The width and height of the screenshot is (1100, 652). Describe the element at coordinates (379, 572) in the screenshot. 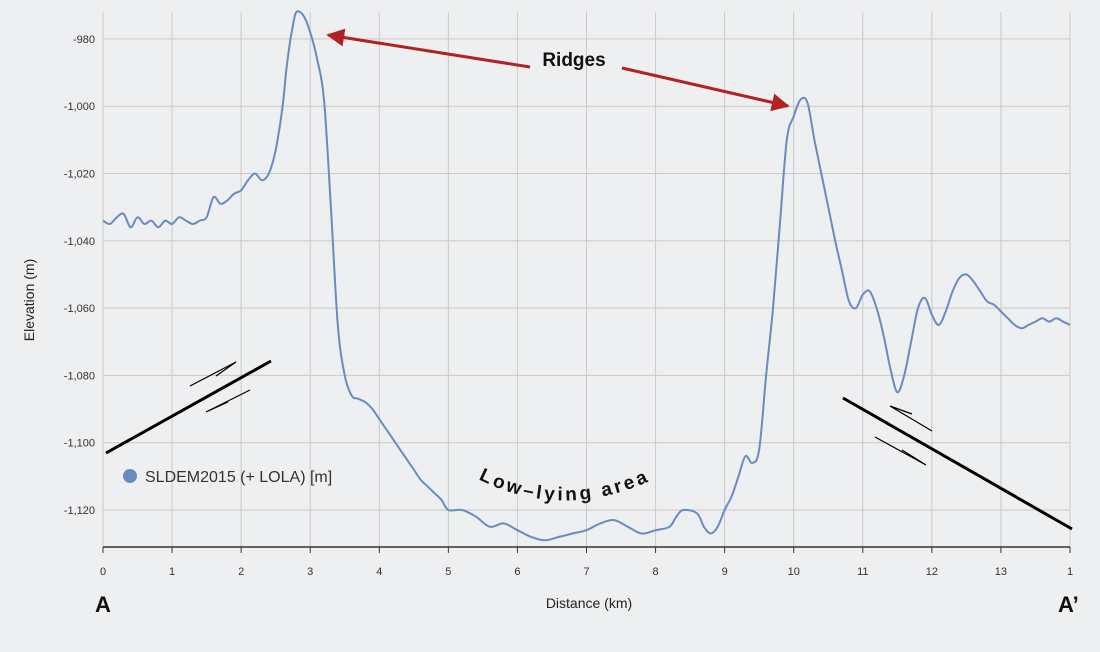

I see `x-tick-label: 4` at that location.